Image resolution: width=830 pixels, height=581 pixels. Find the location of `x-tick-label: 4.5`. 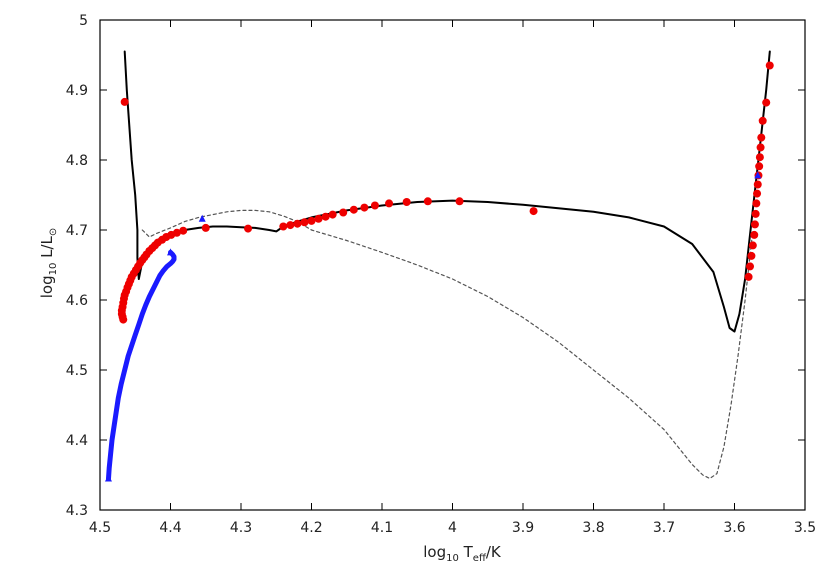

x-tick-label: 4.5 is located at coordinates (100, 528).